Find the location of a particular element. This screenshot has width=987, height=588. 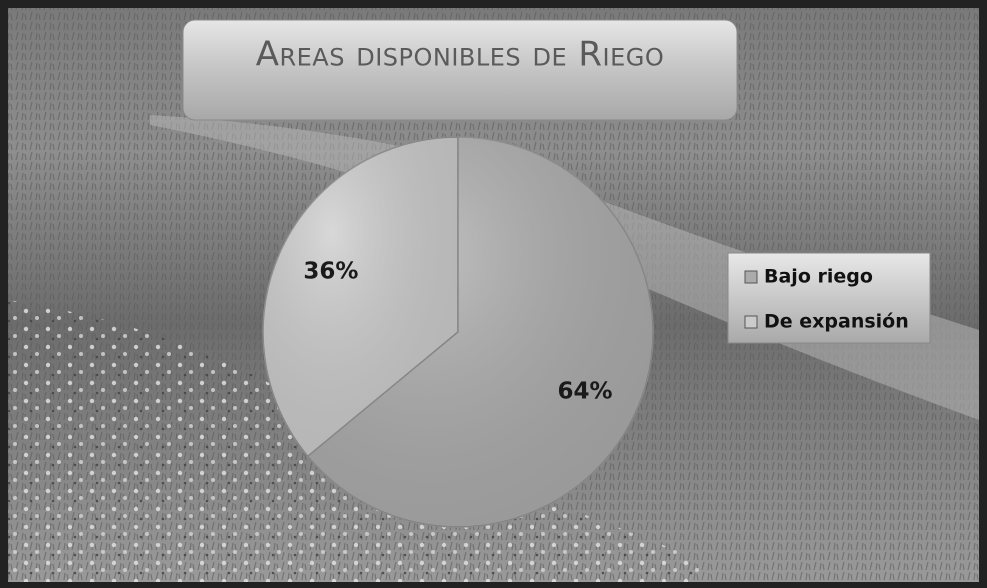

chart-title: Areas disponibles de Riego is located at coordinates (460, 55).